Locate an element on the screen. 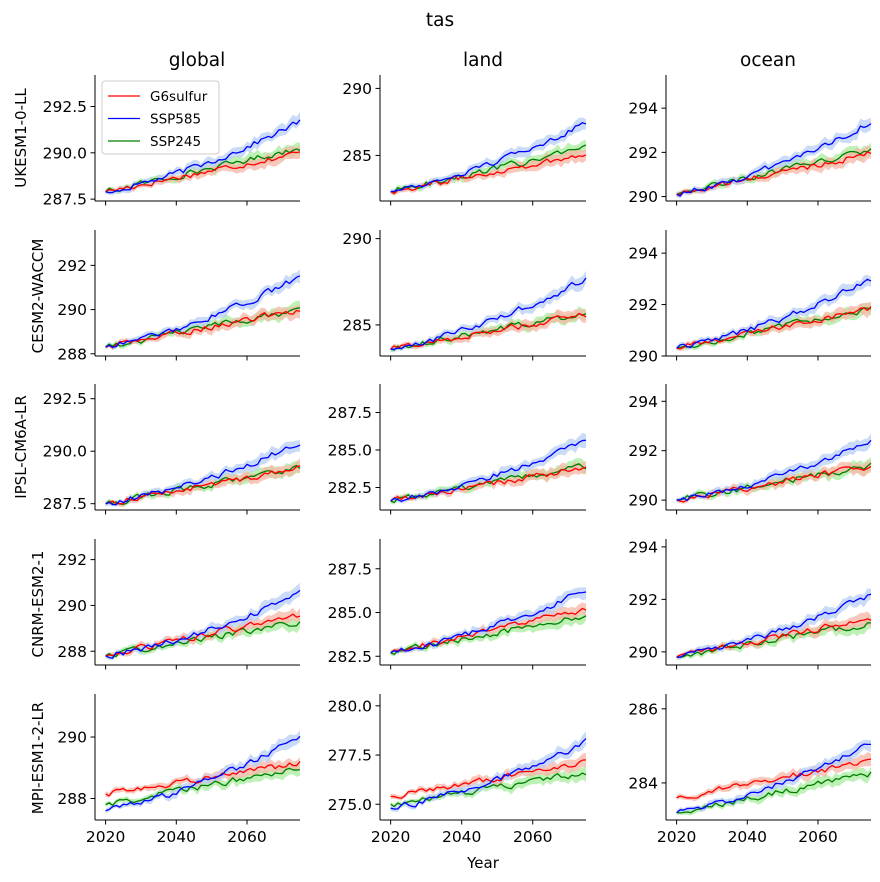 The height and width of the screenshot is (882, 880). legend-frame is located at coordinates (160, 117).